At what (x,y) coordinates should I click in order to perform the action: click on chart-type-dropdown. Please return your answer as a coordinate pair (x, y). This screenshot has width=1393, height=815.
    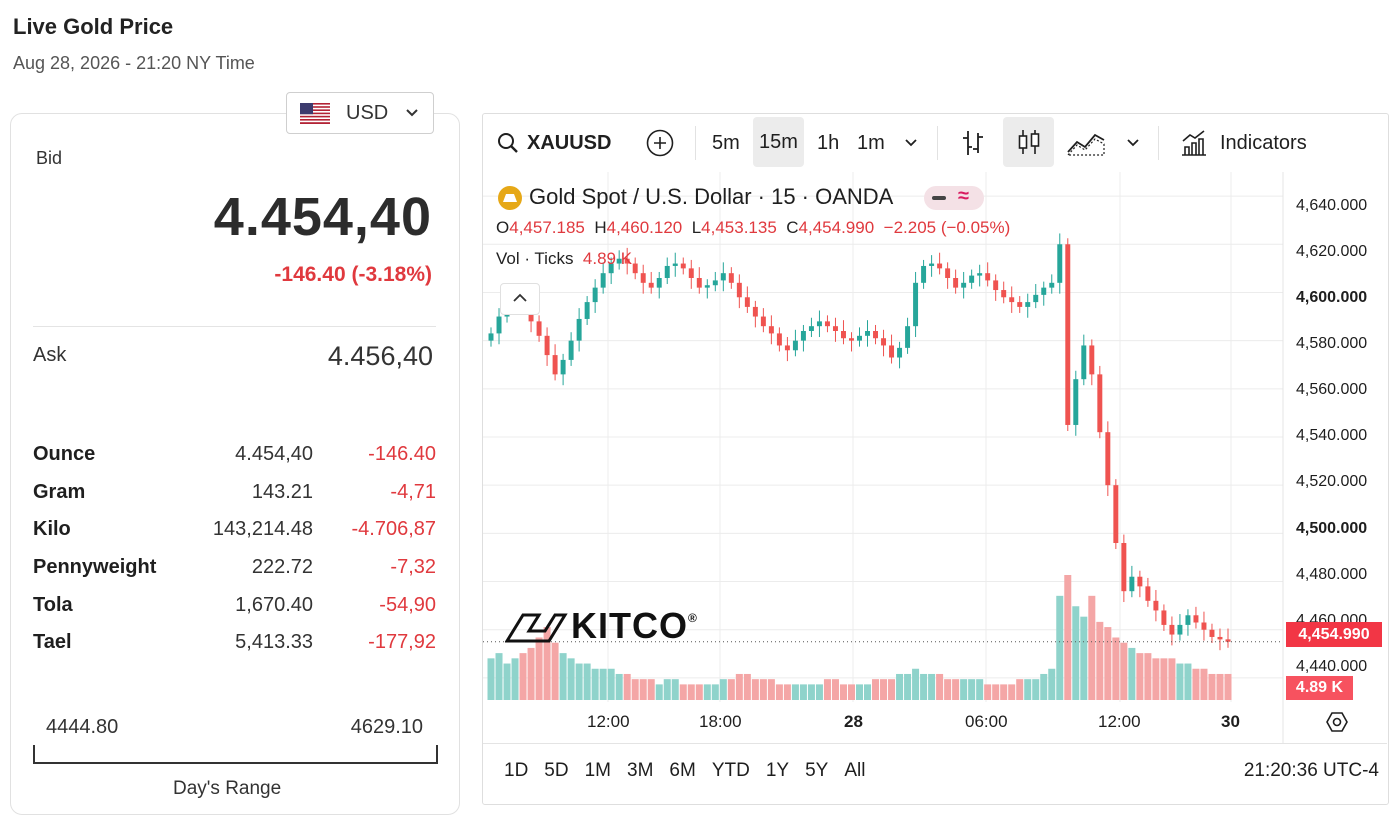
    Looking at the image, I should click on (1133, 143).